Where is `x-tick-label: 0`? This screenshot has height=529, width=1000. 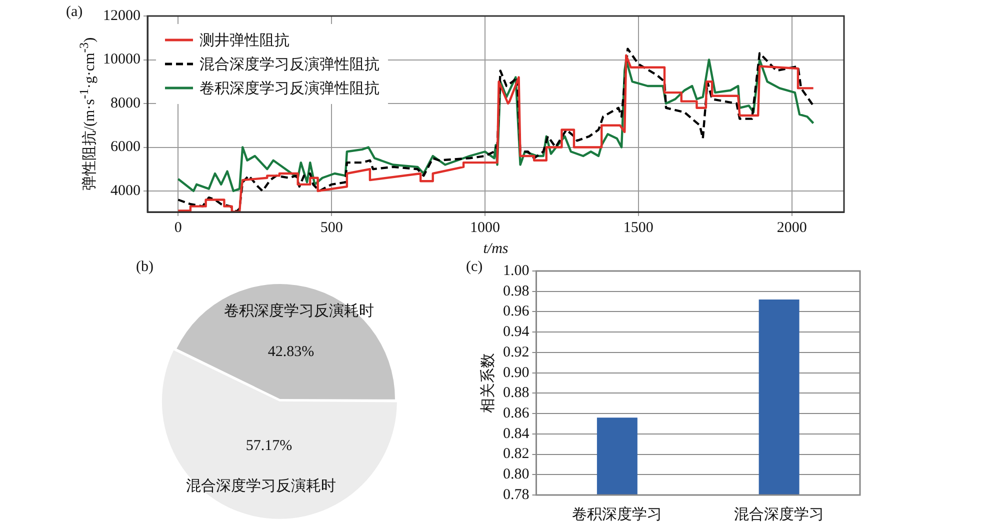 x-tick-label: 0 is located at coordinates (178, 228).